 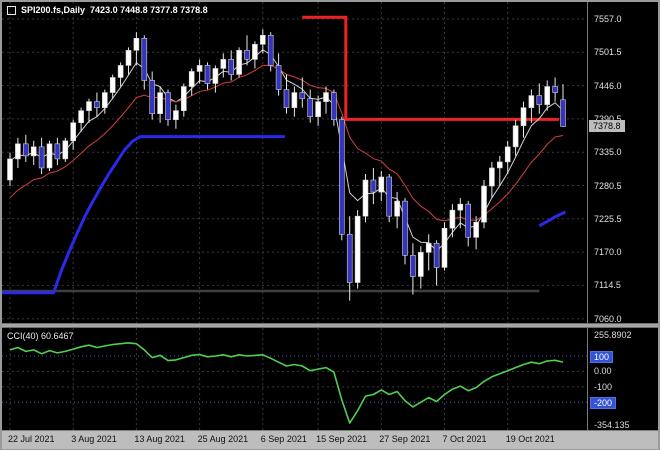 What do you see at coordinates (53, 10) in the screenshot?
I see `symbol-period-label: SPI200.fs,Daily` at bounding box center [53, 10].